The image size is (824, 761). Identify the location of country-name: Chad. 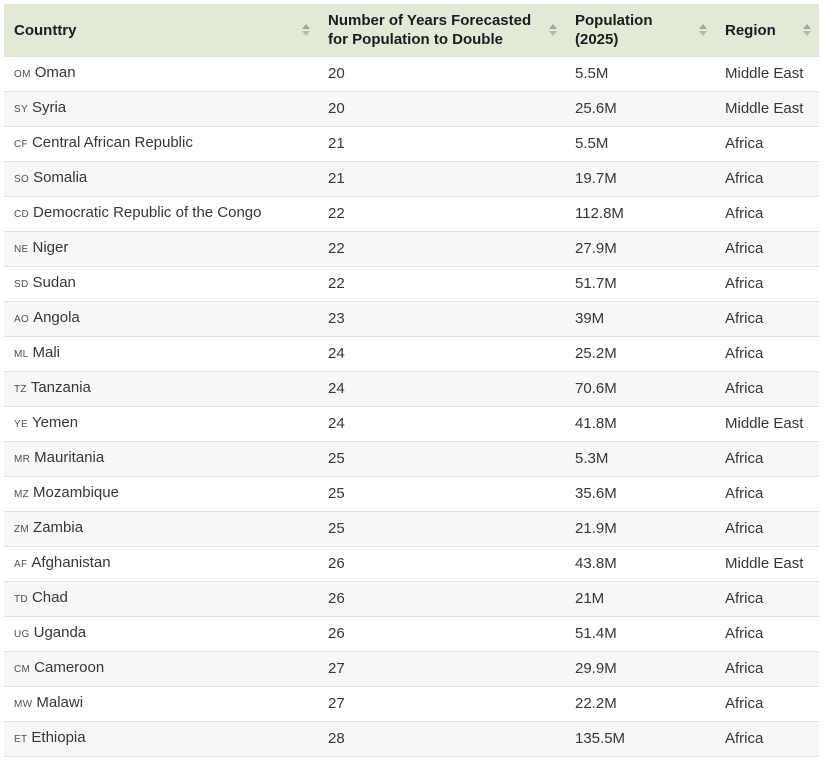
(49, 597).